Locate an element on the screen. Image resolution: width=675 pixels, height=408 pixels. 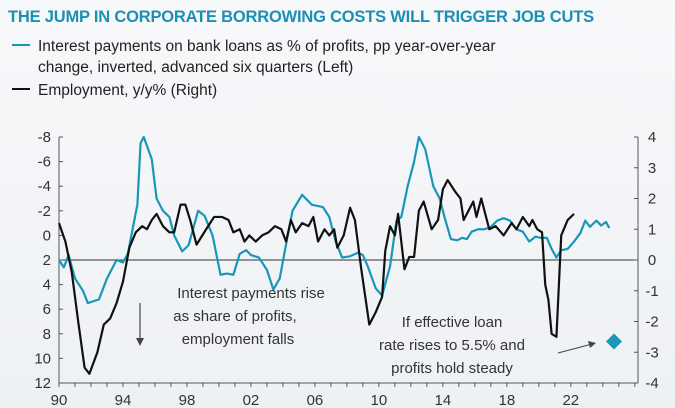
x-tick-label: 02 is located at coordinates (251, 400).